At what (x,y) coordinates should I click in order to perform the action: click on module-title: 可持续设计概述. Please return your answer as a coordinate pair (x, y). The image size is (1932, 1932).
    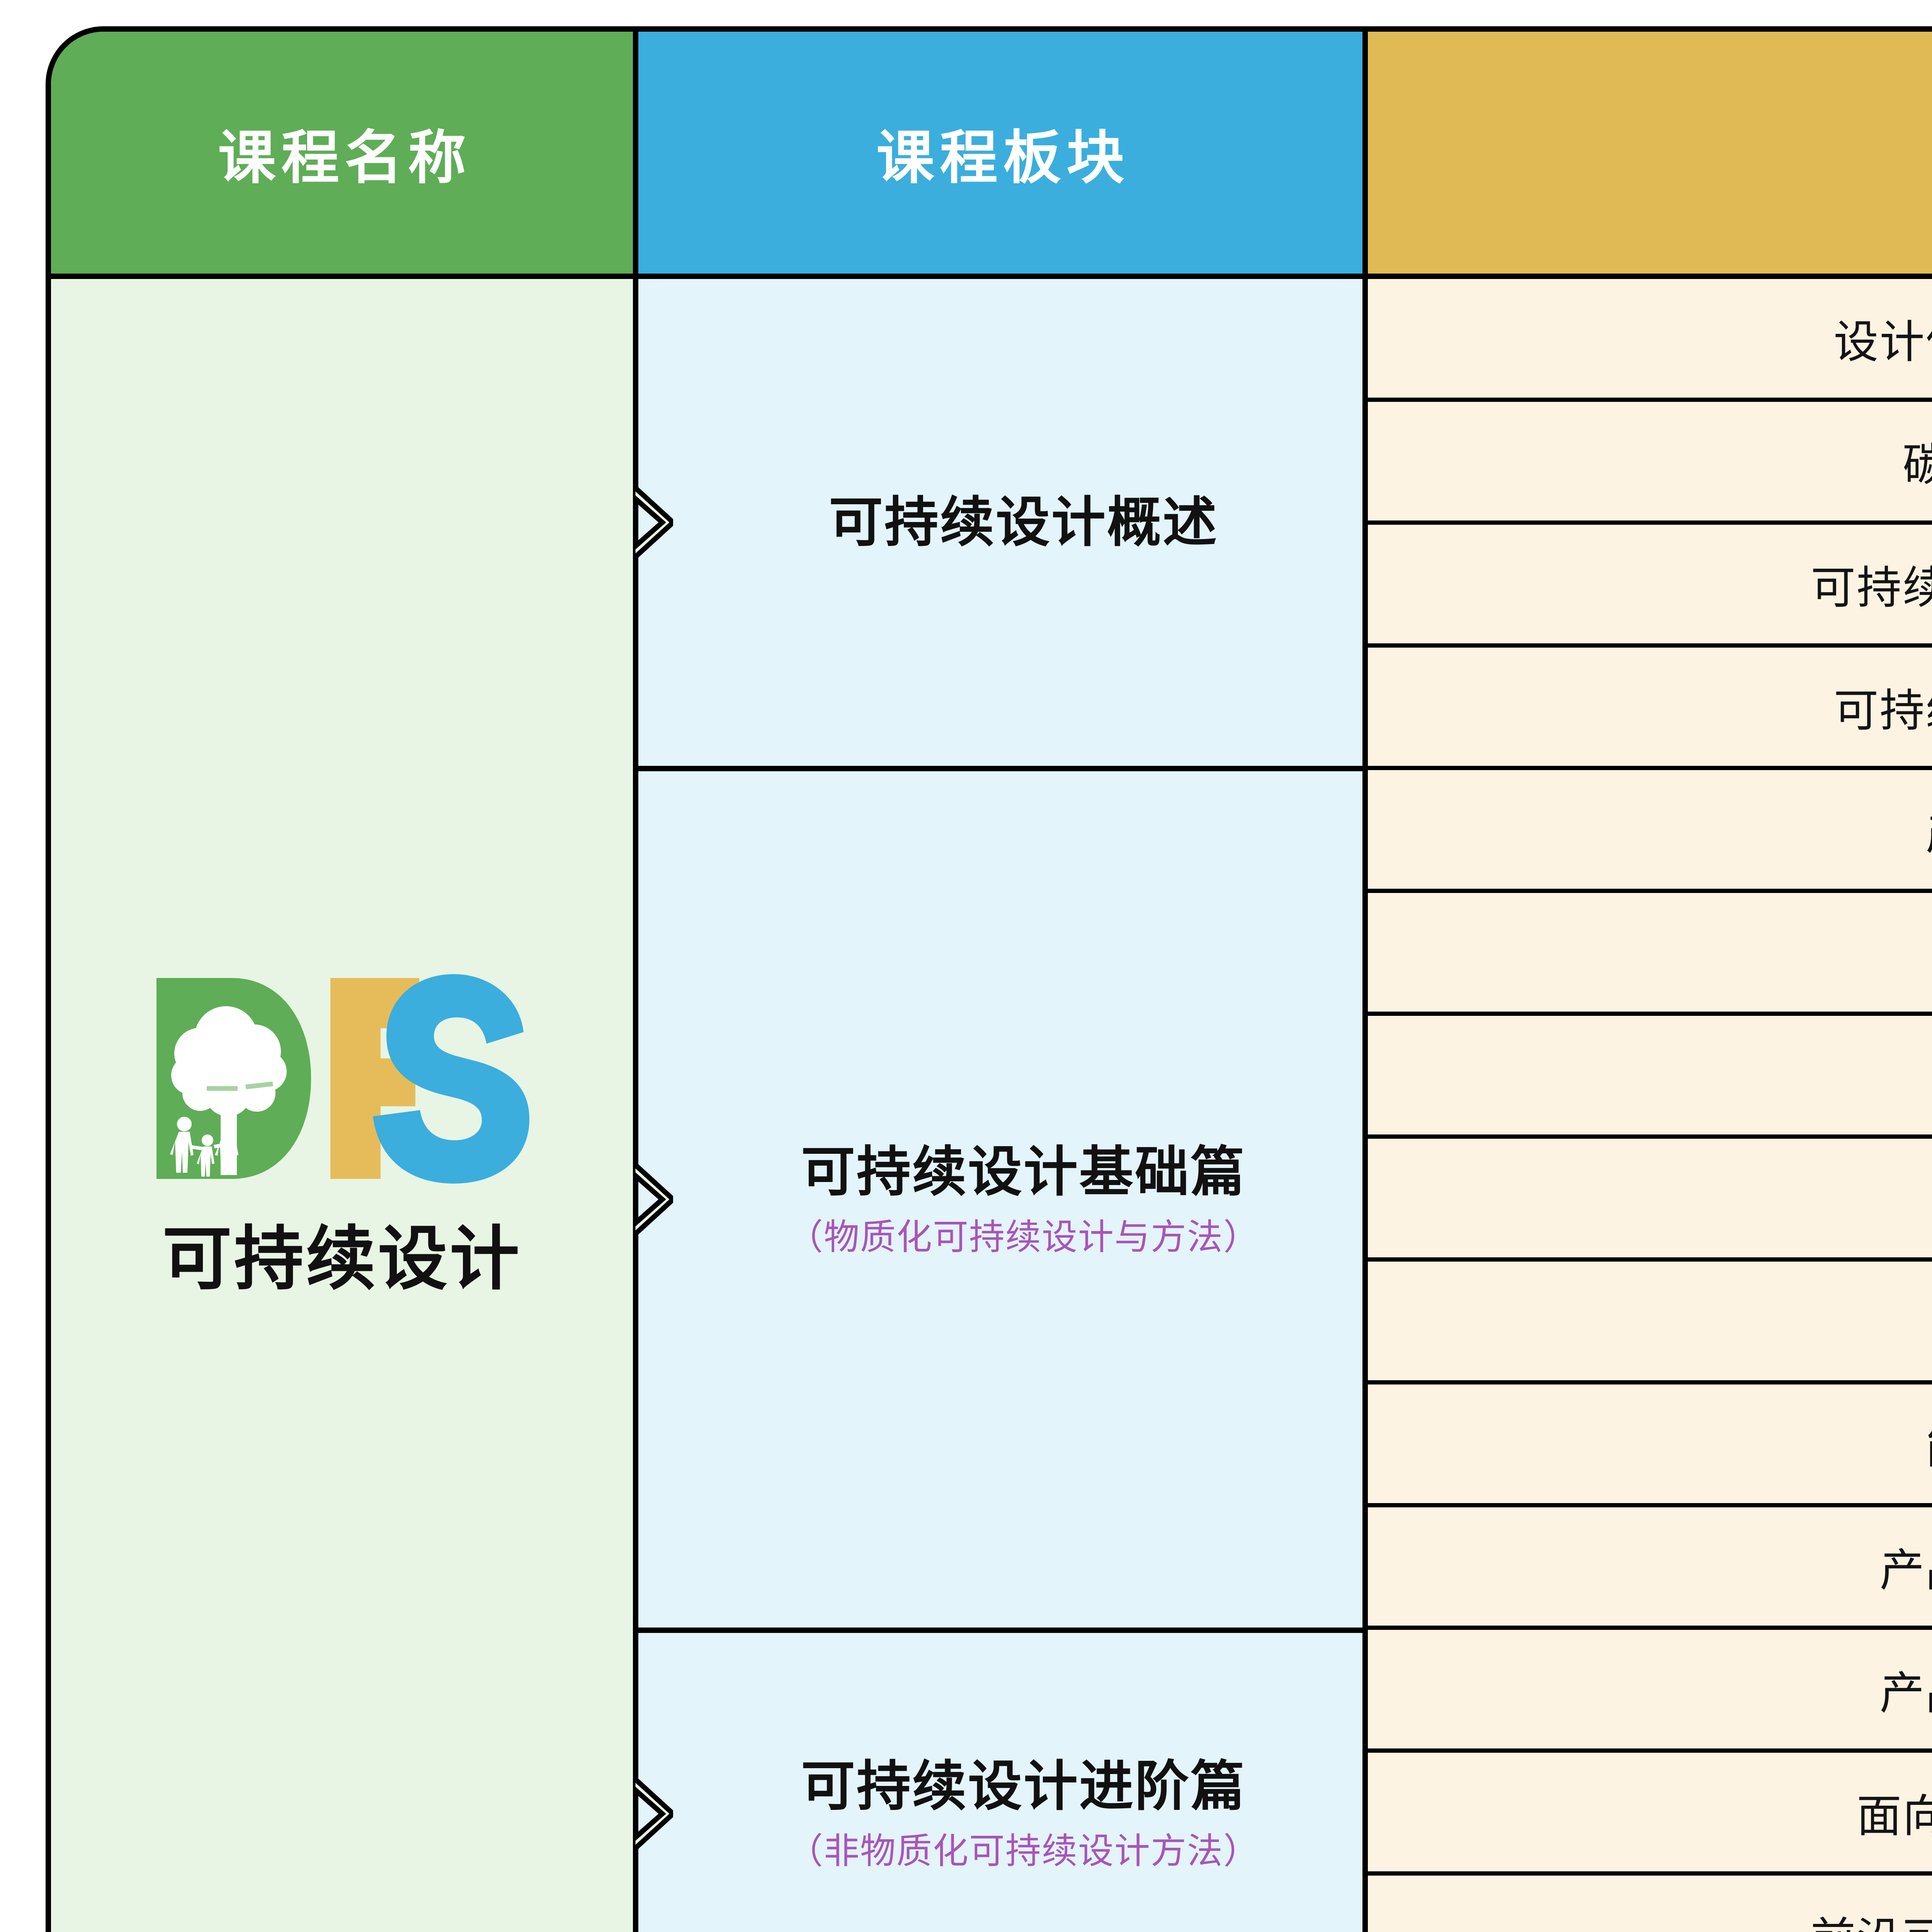
    Looking at the image, I should click on (1023, 522).